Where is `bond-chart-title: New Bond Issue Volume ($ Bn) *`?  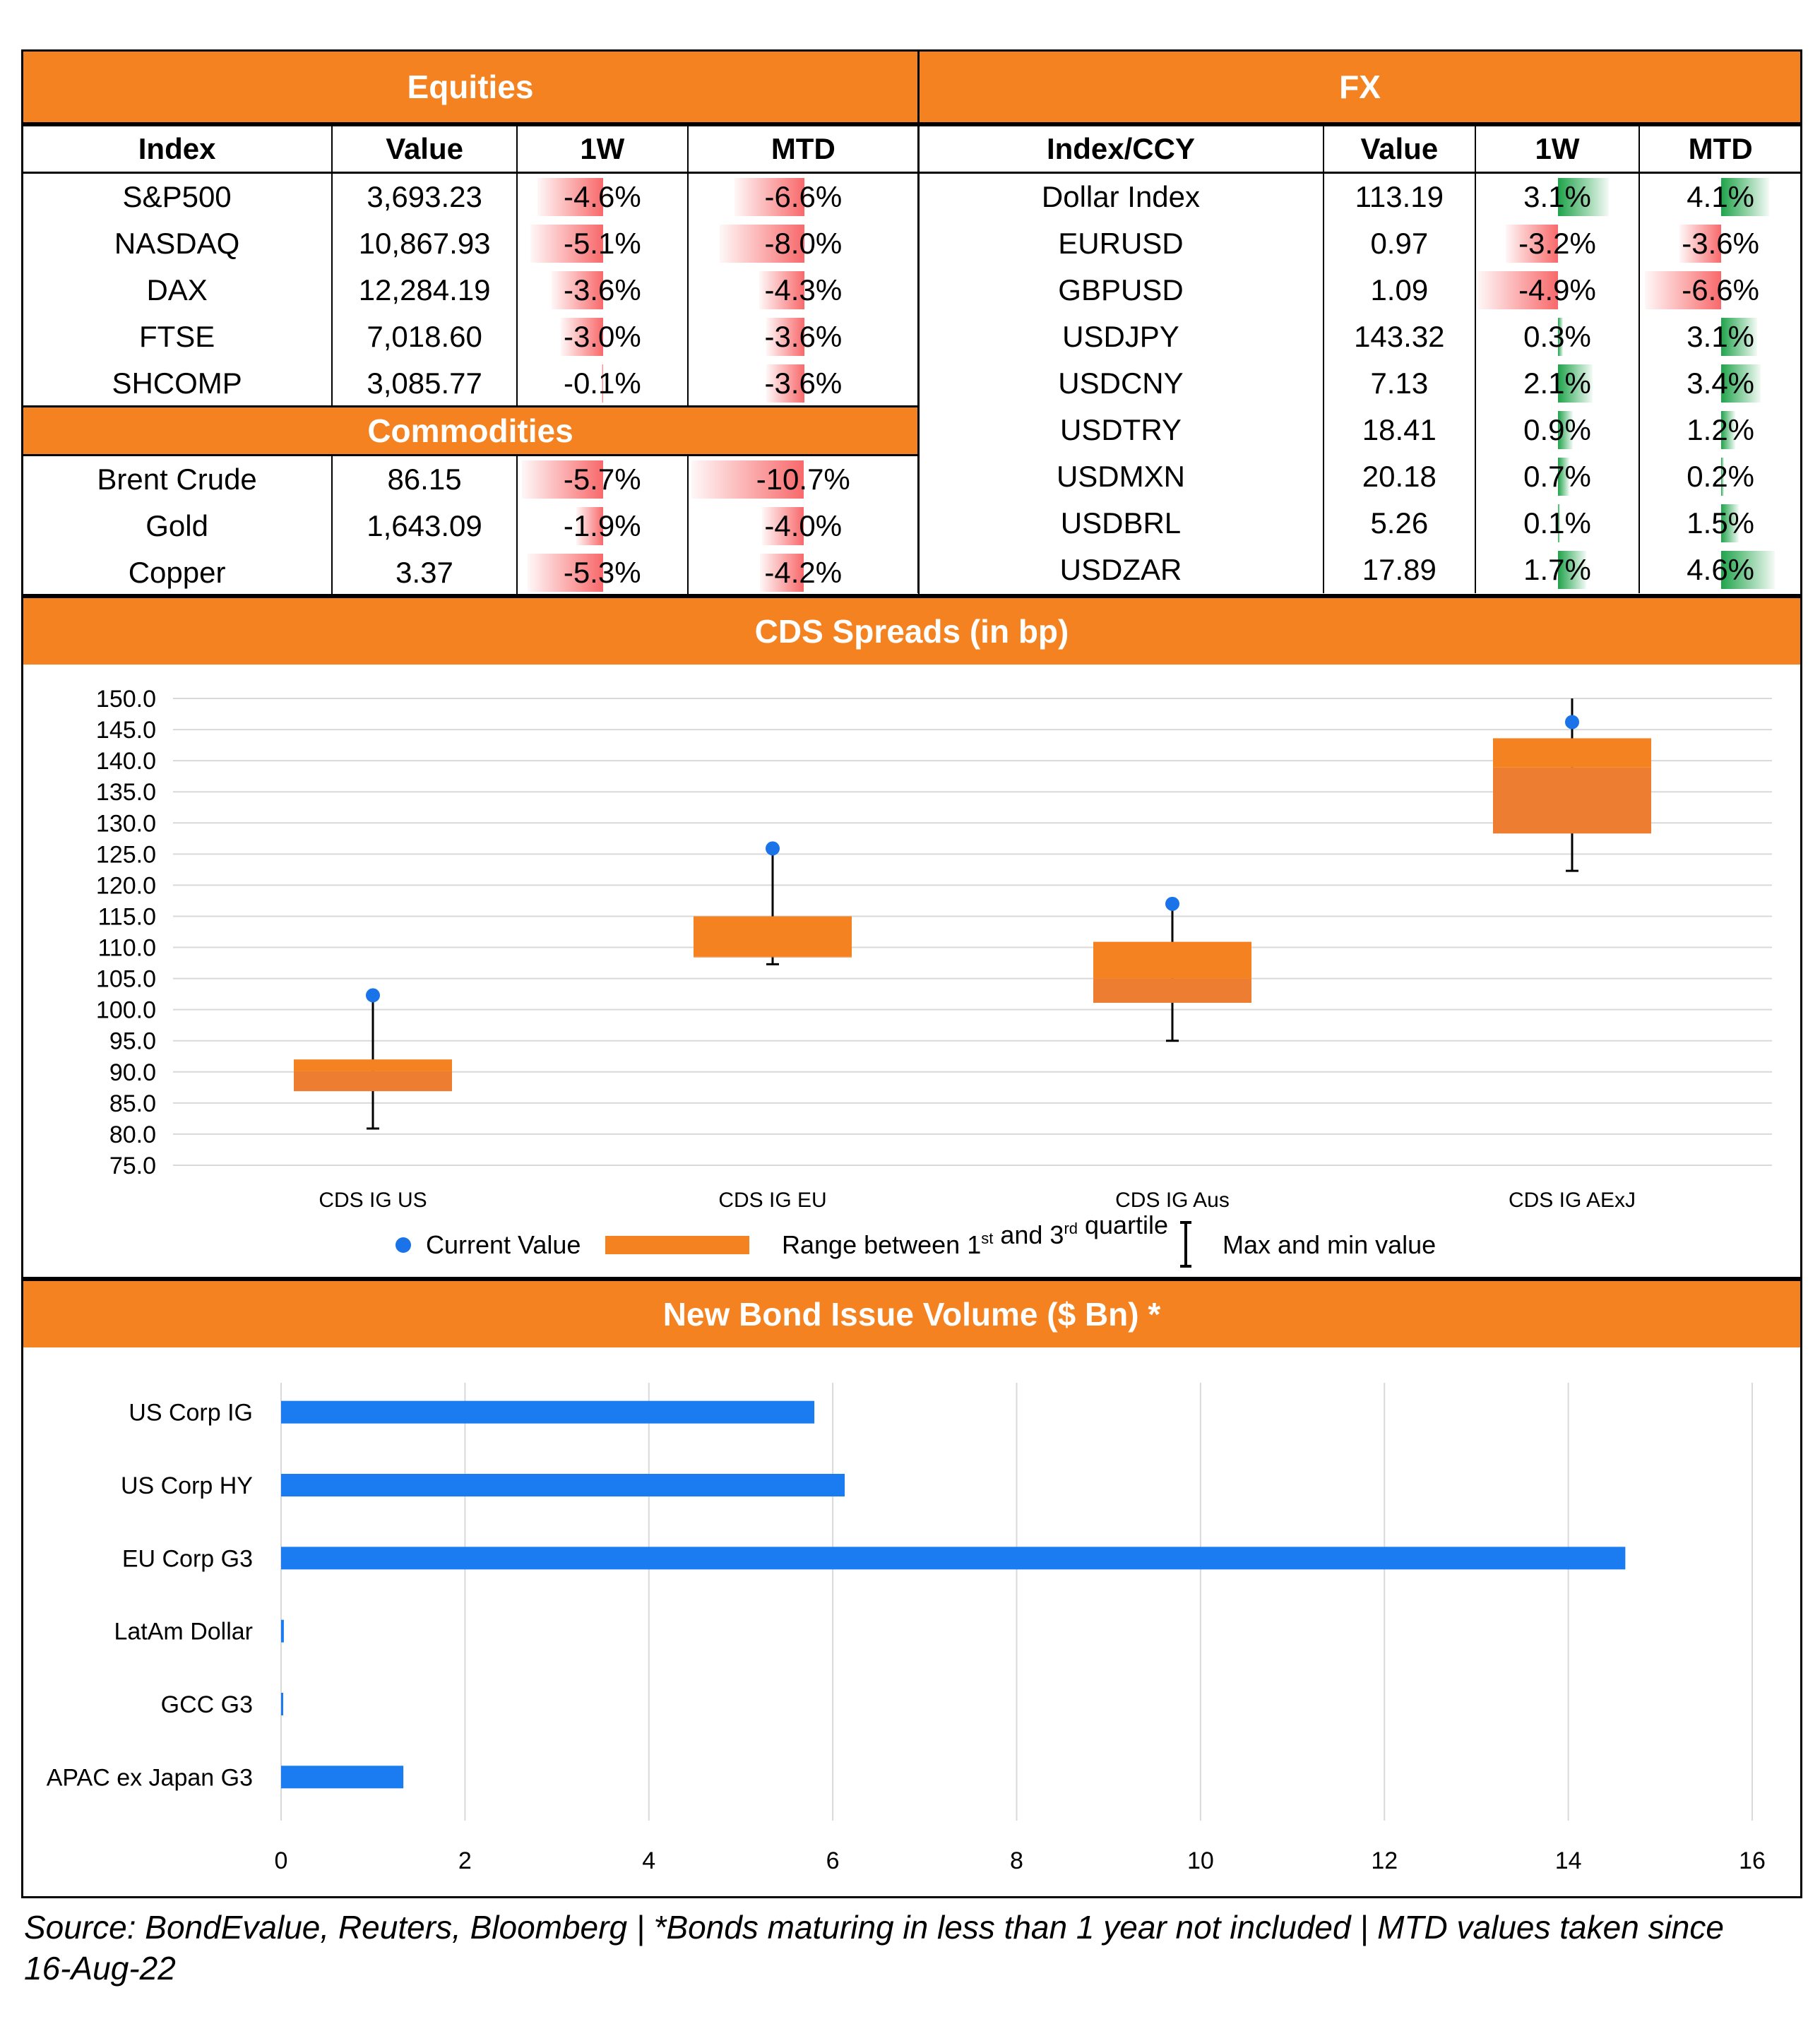
bond-chart-title: New Bond Issue Volume ($ Bn) * is located at coordinates (911, 1315).